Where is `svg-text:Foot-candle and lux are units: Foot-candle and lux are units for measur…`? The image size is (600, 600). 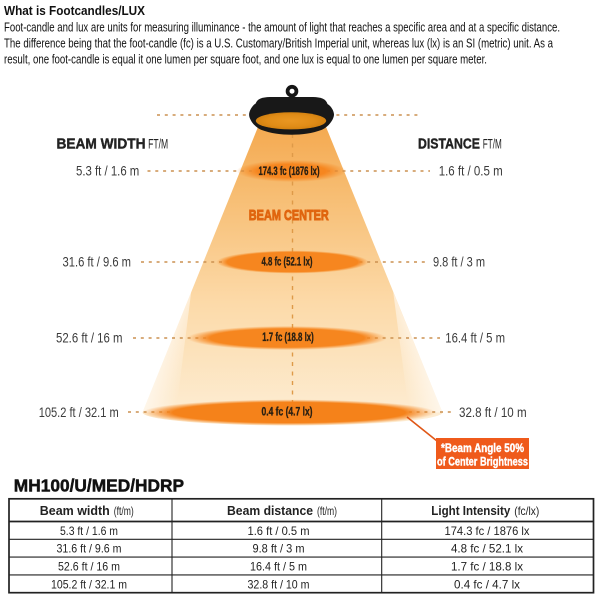
svg-text:Foot-candle and lux are units: Foot-candle and lux are units for measur… is located at coordinates (282, 27).